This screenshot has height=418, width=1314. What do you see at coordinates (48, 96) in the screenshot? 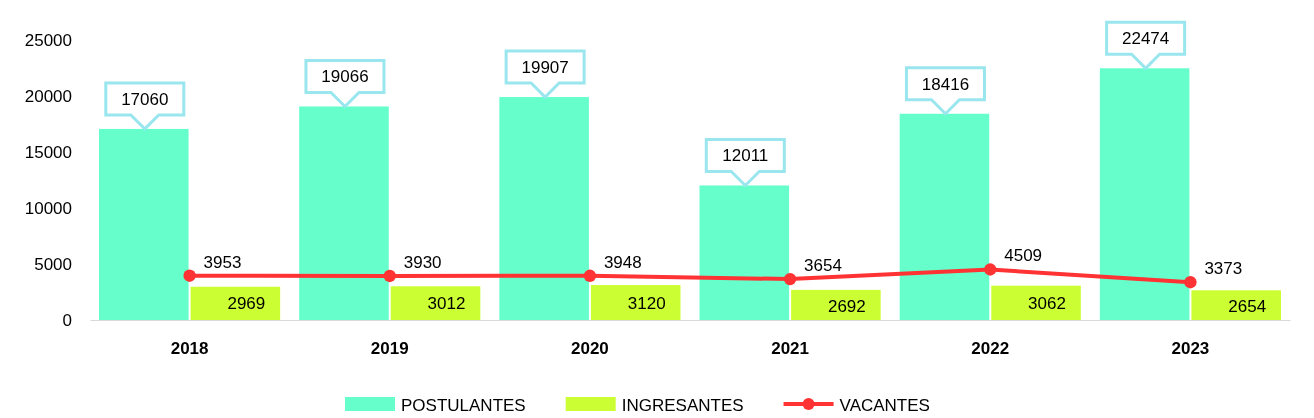
I see `y-tick-label: 20000` at bounding box center [48, 96].